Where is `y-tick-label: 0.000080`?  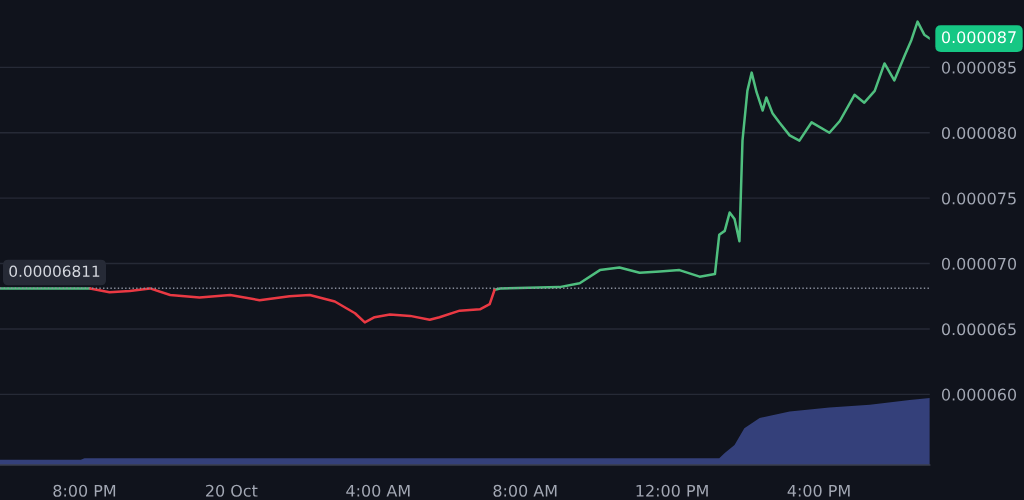
y-tick-label: 0.000080 is located at coordinates (979, 133).